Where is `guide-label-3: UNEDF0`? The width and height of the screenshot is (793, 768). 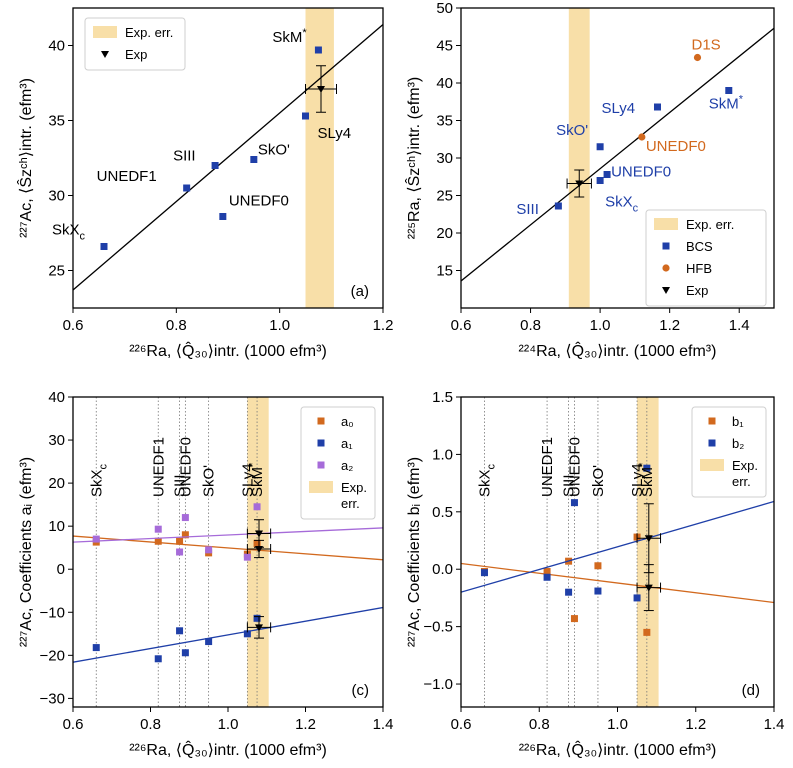 guide-label-3: UNEDF0 is located at coordinates (185, 467).